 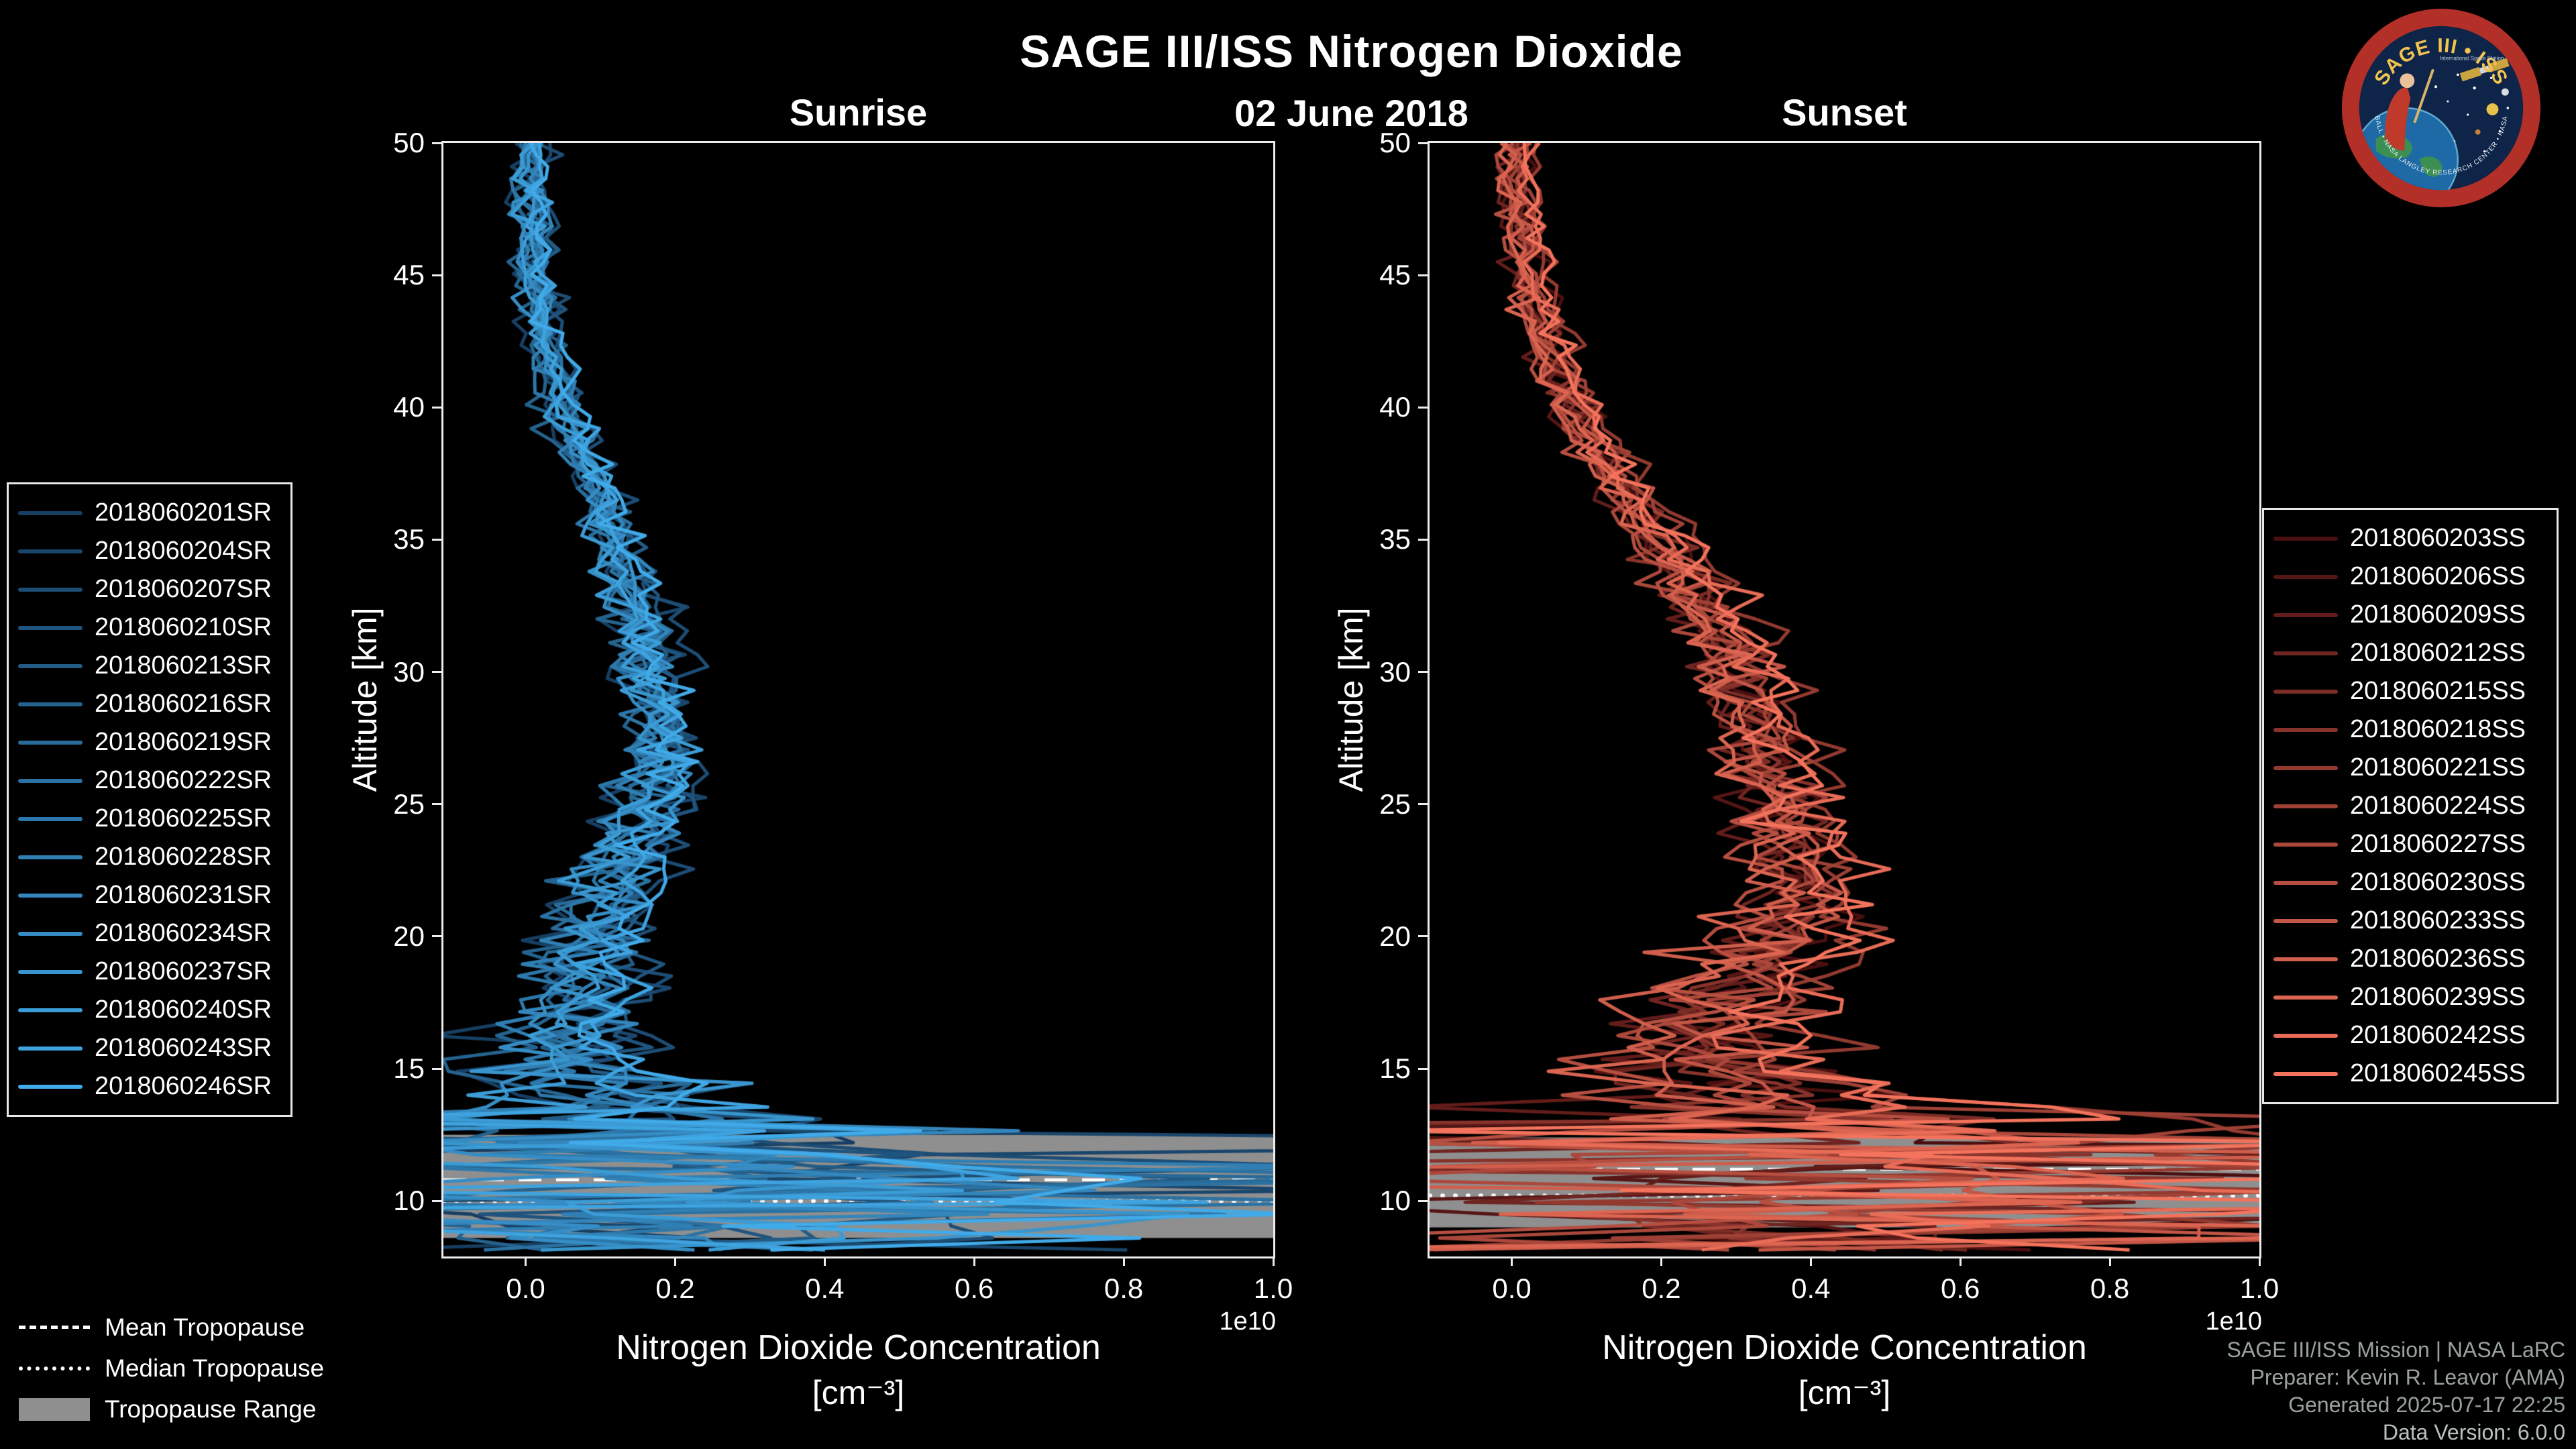 I want to click on legend-item: 2018060230SS, so click(x=2410, y=882).